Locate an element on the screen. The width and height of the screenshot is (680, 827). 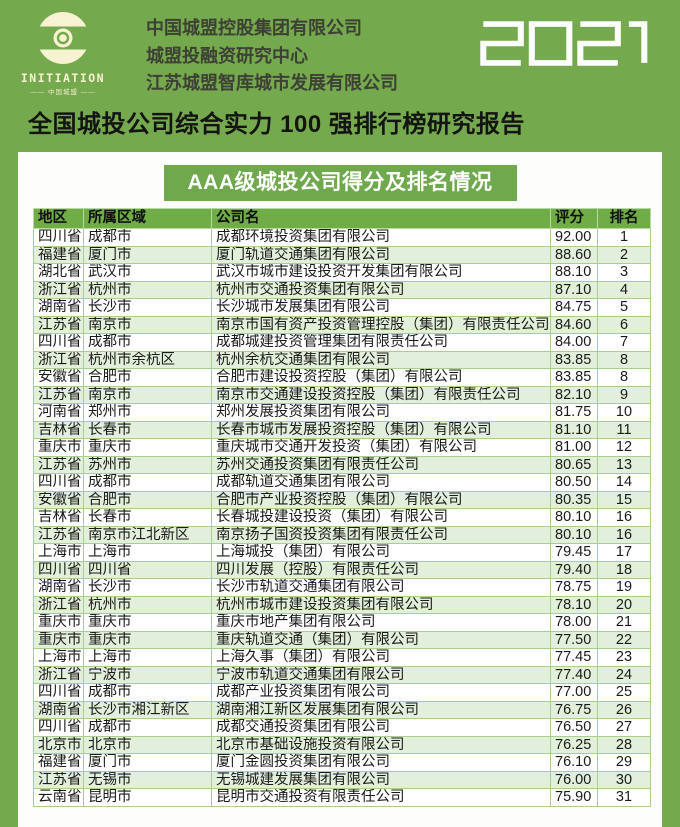
cell-rank: 19 is located at coordinates (624, 587).